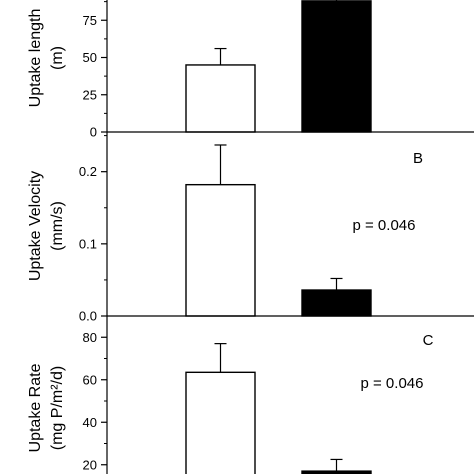 This screenshot has height=474, width=474. Describe the element at coordinates (90, 422) in the screenshot. I see `y-tick-label: 40` at that location.